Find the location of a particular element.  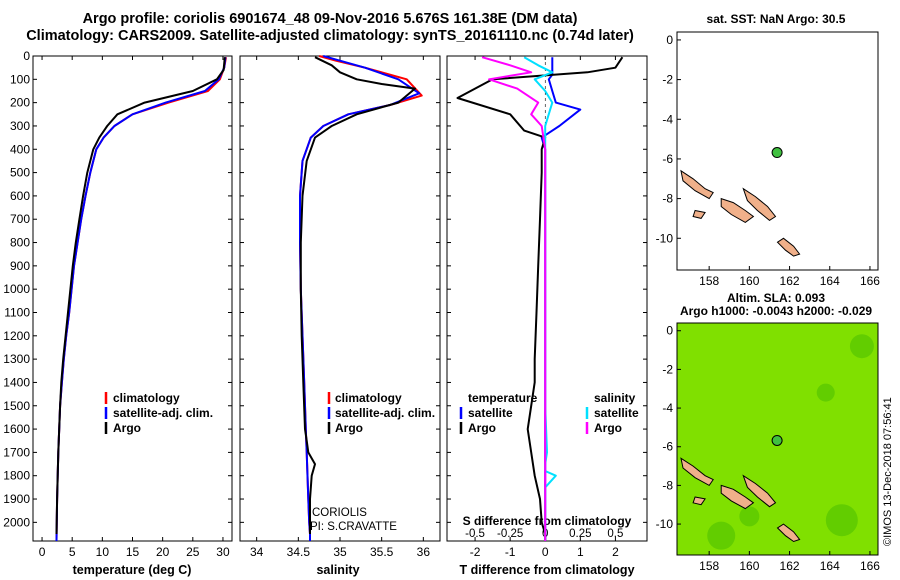

series-line-temperature-satellite is located at coordinates (561, 299).